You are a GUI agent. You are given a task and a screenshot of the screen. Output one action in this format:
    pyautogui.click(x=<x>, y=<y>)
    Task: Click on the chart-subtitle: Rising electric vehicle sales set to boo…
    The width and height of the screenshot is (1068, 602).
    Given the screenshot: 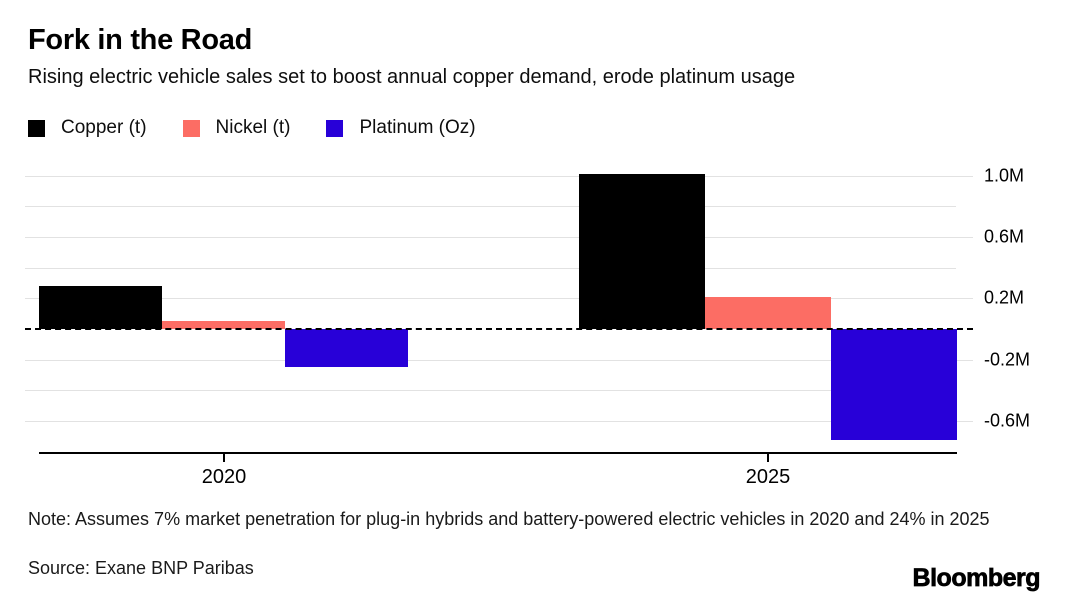 What is the action you would take?
    pyautogui.click(x=412, y=77)
    